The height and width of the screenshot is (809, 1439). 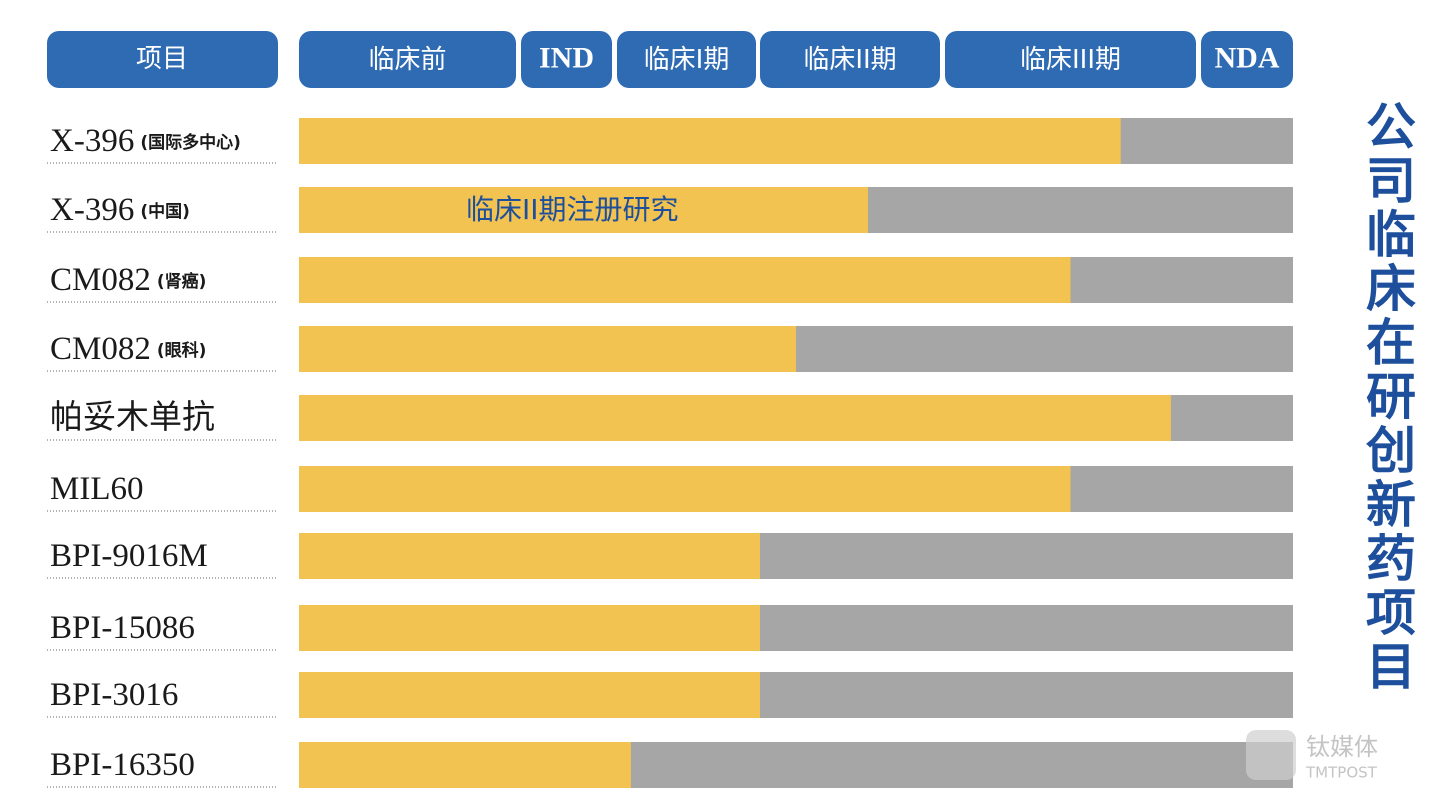 I want to click on row-label: MIL60, so click(x=97, y=489).